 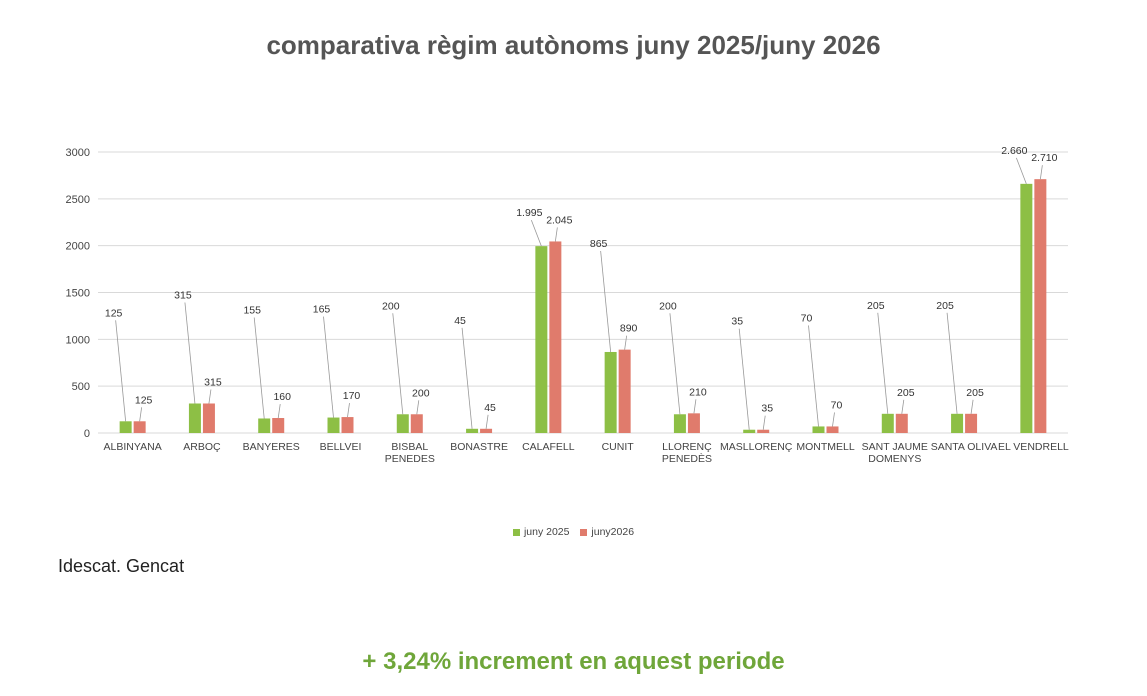 I want to click on data-label-juny-2026: 160, so click(x=282, y=397).